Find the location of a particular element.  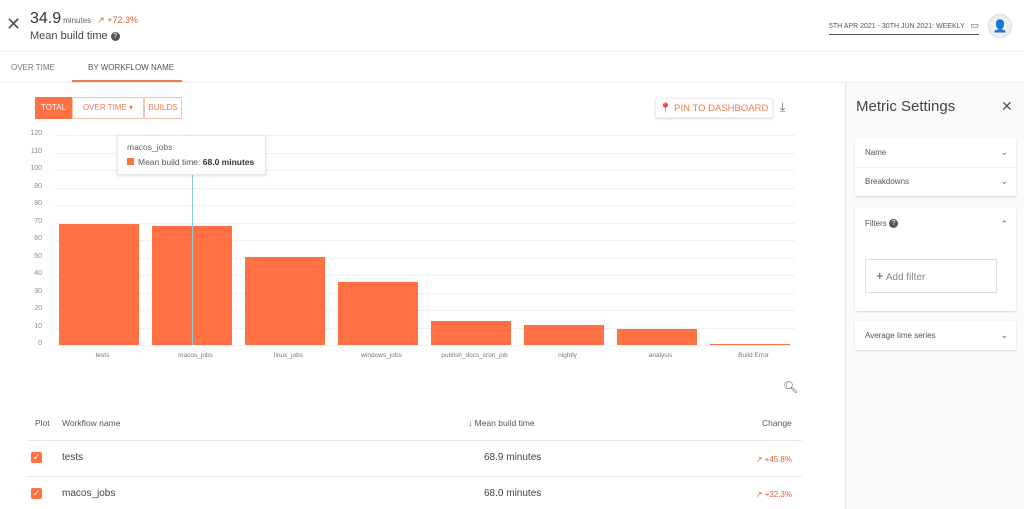

row-value: 68.0 minutes is located at coordinates (513, 493).